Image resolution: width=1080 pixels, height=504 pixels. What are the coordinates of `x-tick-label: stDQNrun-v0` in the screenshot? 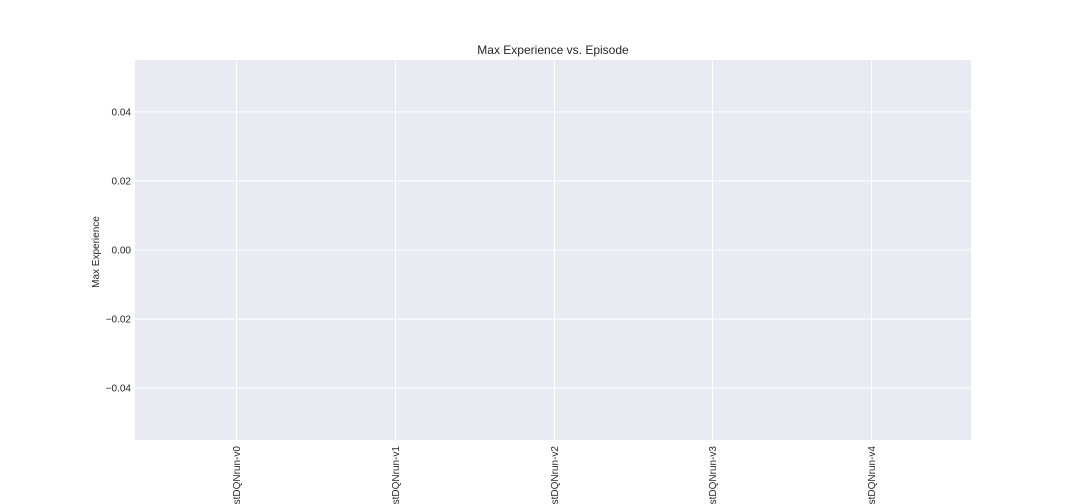 It's located at (237, 475).